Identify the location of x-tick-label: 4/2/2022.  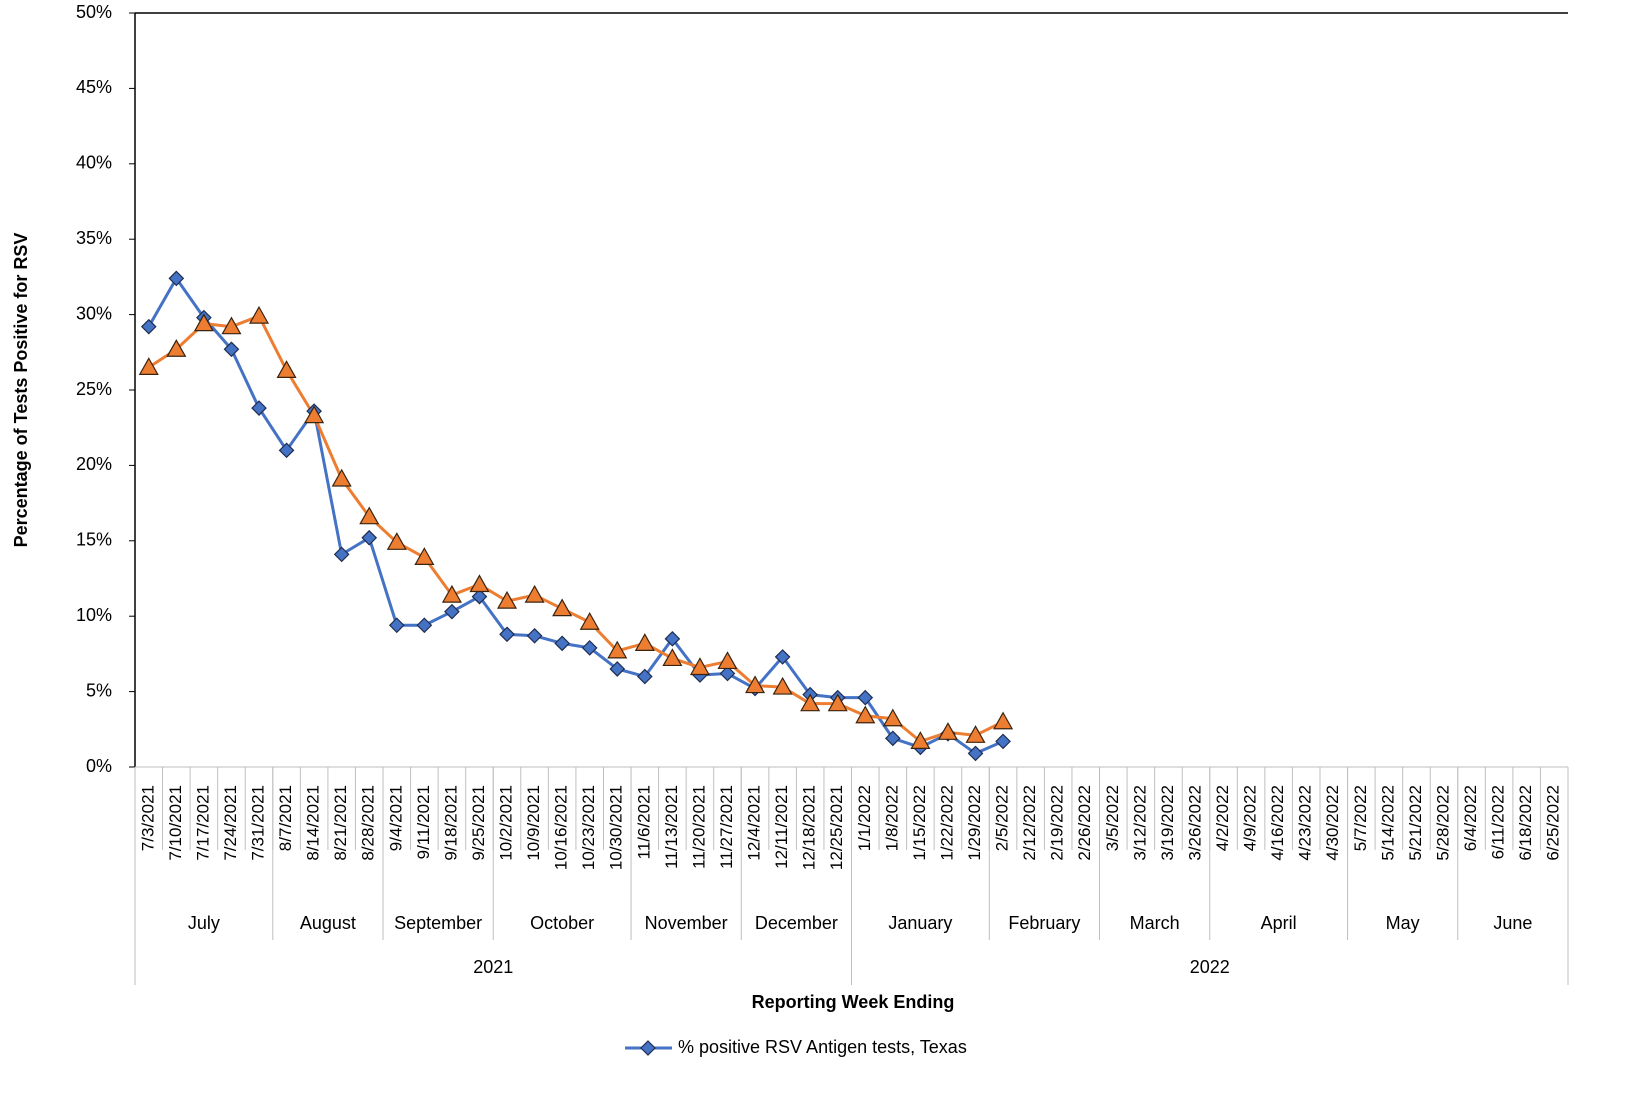
(1222, 818).